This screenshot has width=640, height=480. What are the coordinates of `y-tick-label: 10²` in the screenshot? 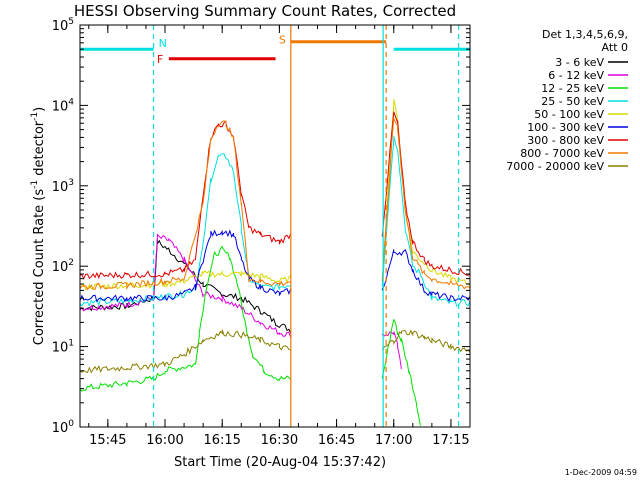 It's located at (63, 266).